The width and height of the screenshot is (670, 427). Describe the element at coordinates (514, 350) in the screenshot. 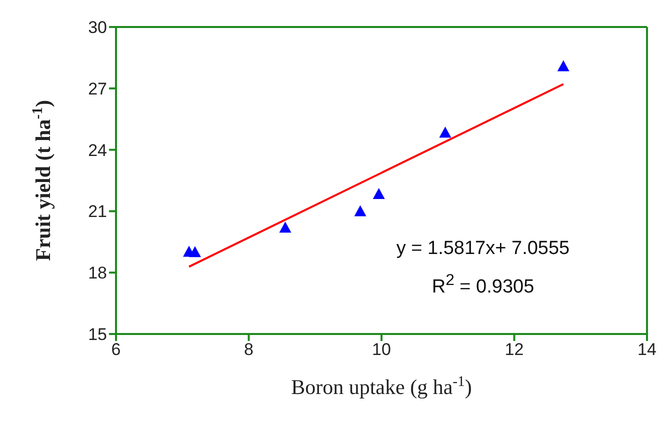

I see `x-tick-label: 12` at that location.